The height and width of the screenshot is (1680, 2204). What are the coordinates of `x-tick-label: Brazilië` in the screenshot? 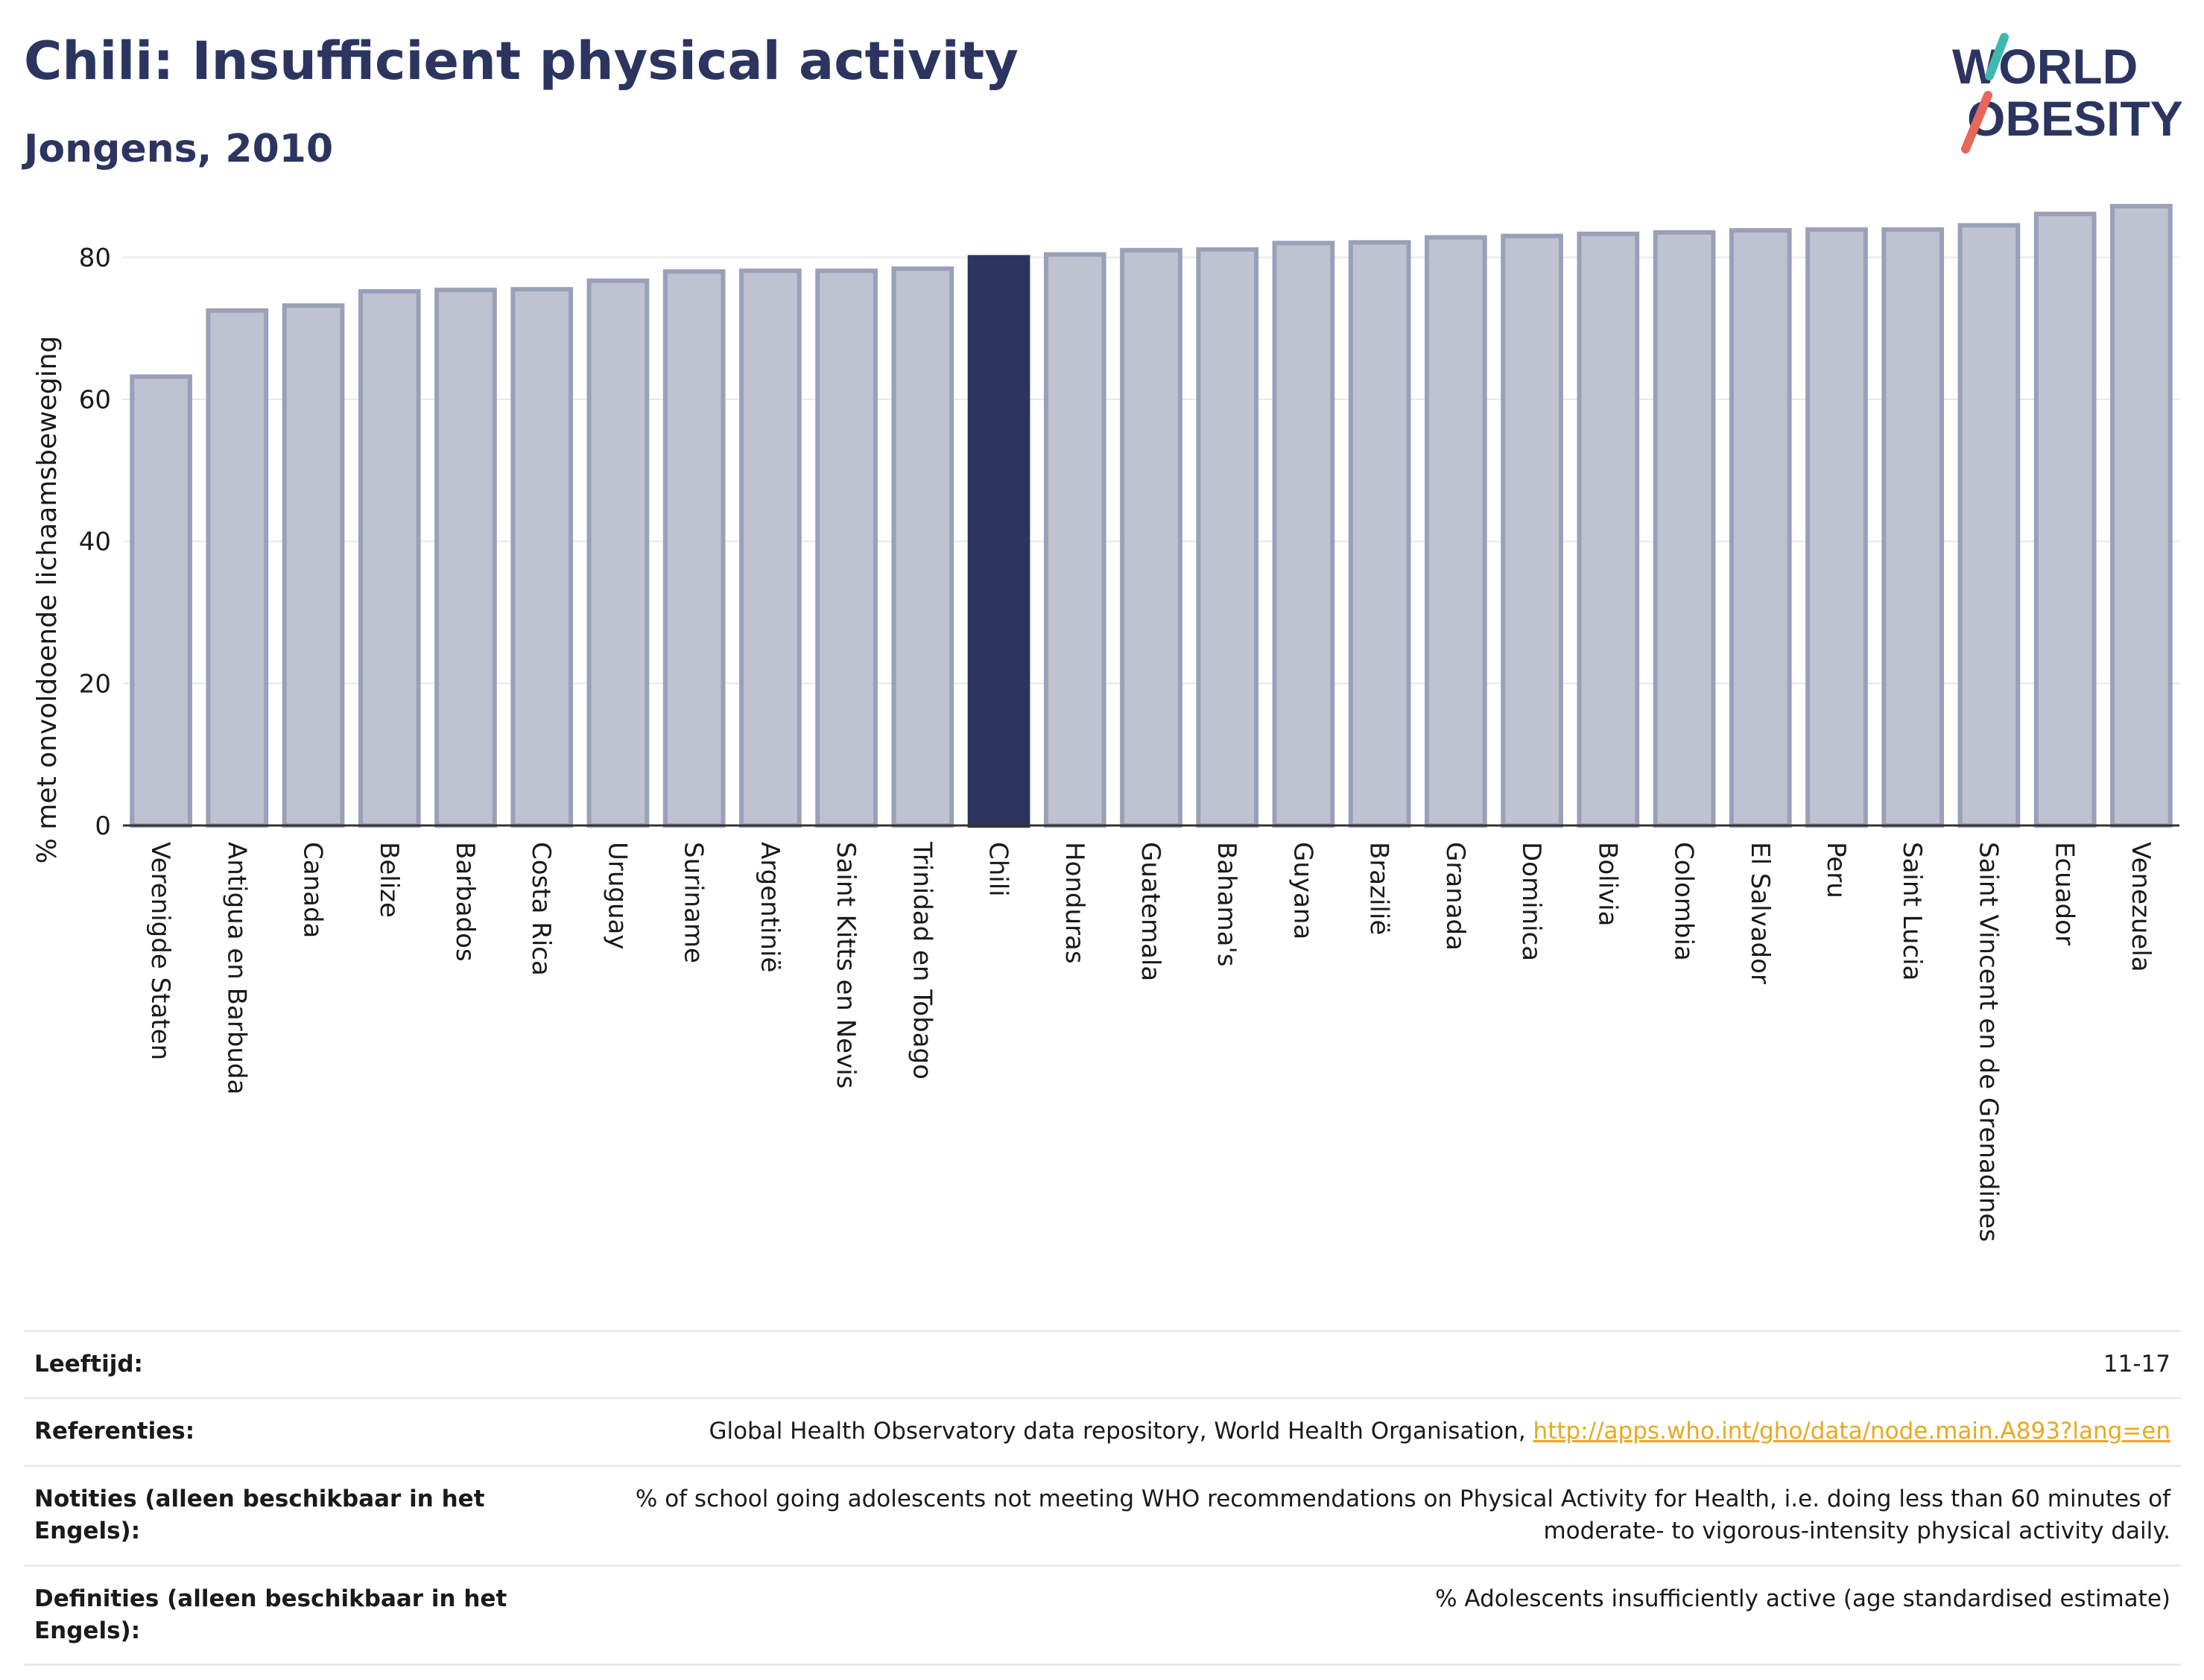 It's located at (1379, 888).